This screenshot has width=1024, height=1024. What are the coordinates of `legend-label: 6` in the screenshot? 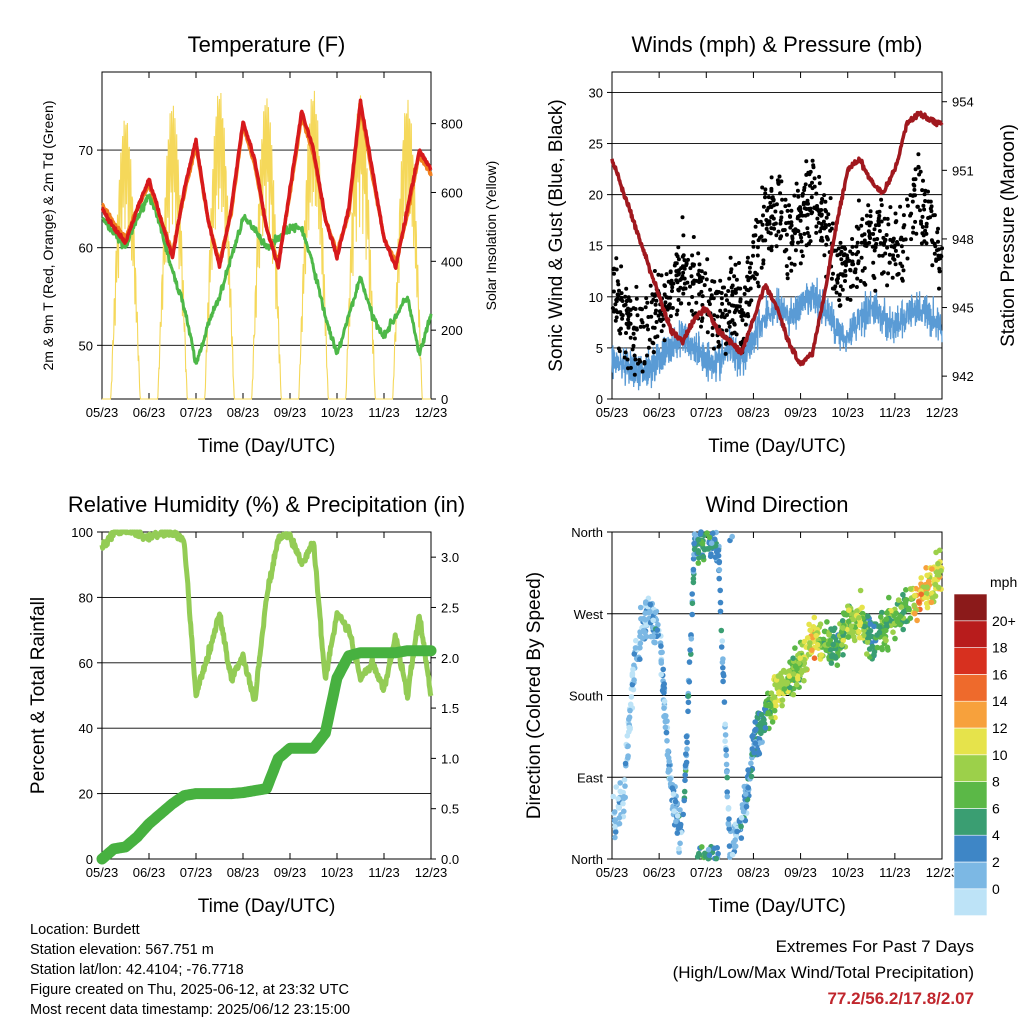 It's located at (996, 808).